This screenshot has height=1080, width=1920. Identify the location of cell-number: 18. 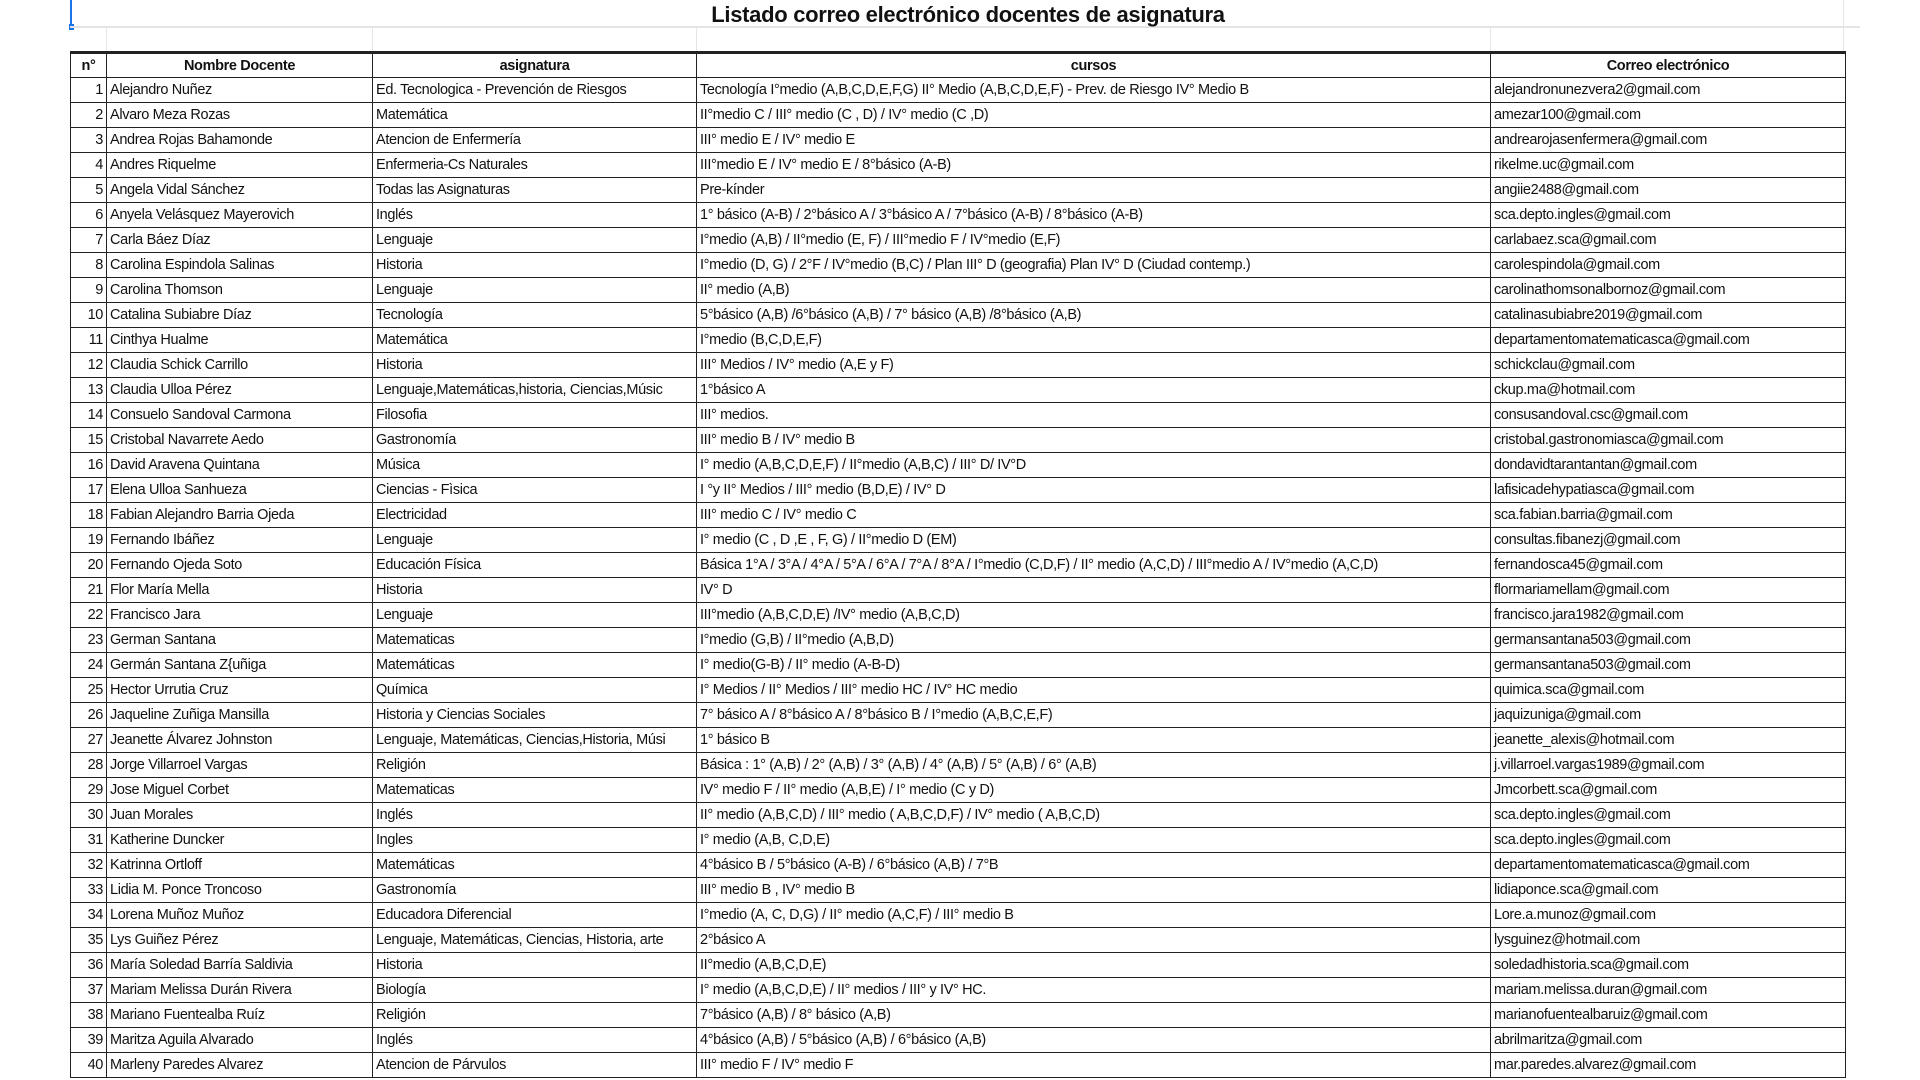
(88, 515).